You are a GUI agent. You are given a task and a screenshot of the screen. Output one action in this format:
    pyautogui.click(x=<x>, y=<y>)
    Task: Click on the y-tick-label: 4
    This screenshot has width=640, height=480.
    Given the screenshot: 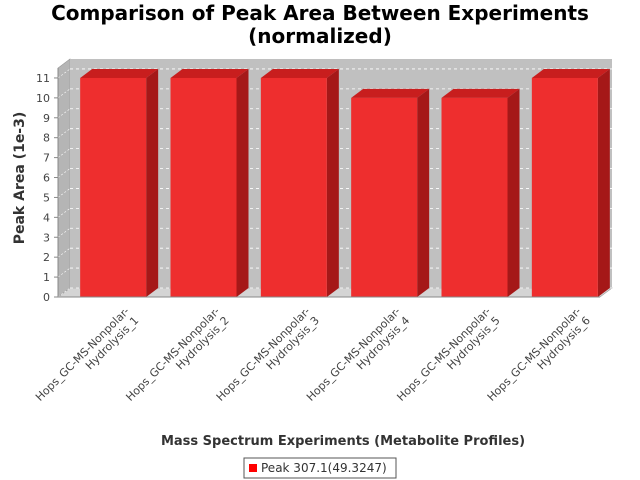 What is the action you would take?
    pyautogui.click(x=46, y=217)
    